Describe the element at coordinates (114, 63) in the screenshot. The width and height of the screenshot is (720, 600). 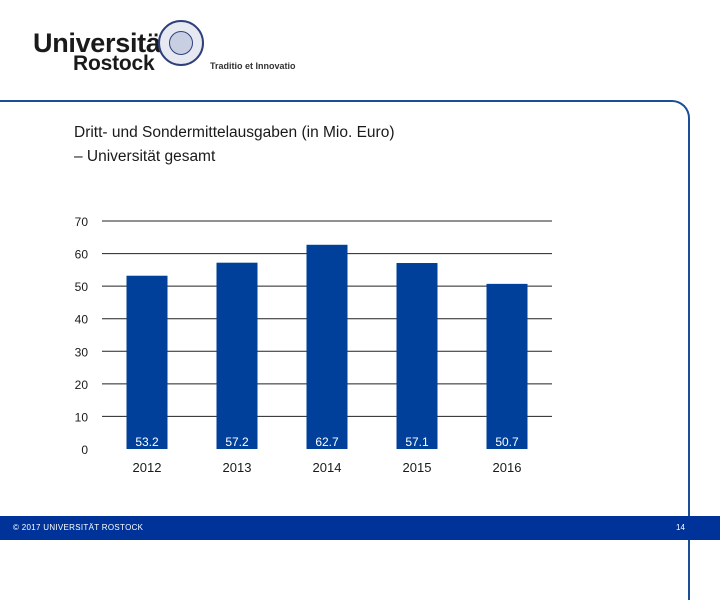
I see `logo-line2: Rostock` at that location.